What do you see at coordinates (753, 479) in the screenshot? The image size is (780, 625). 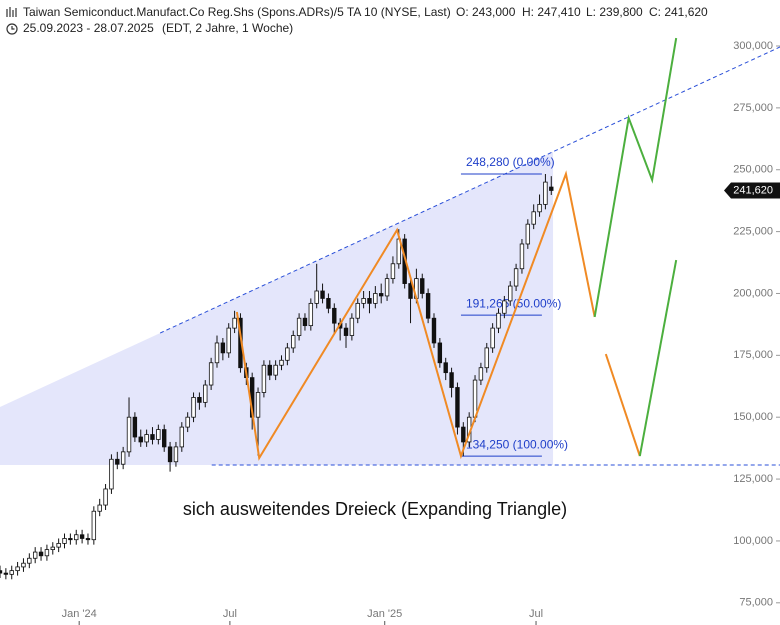 I see `y-tick-label: 125,000` at bounding box center [753, 479].